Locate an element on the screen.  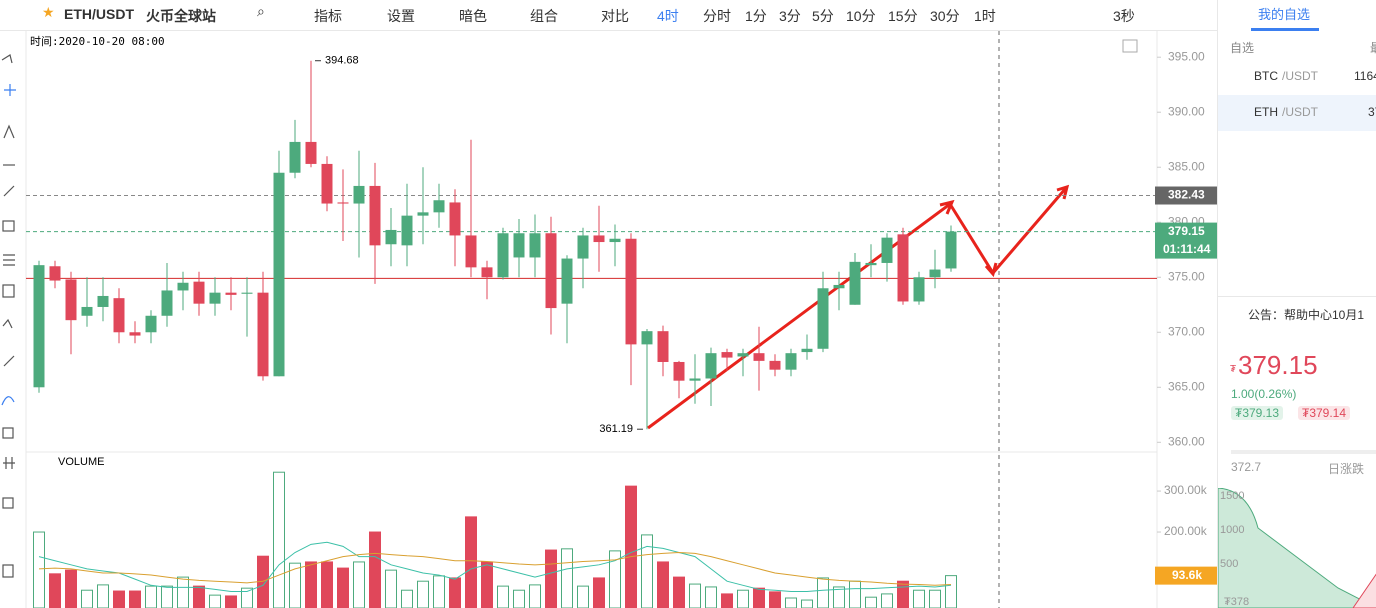
volume-badge is located at coordinates (1186, 575).